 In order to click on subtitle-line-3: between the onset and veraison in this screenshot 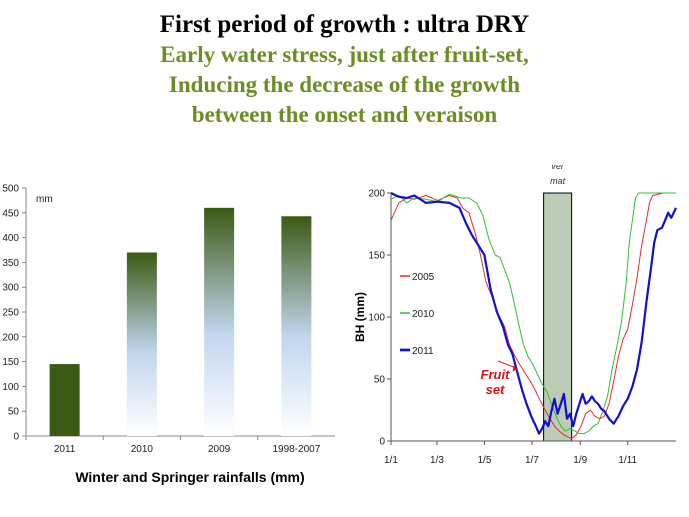, I will do `click(344, 114)`.